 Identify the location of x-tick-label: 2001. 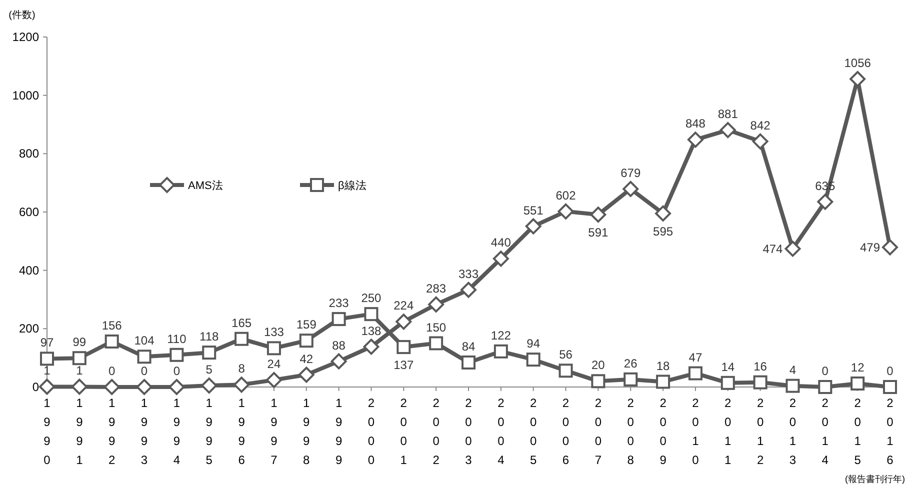
(404, 431).